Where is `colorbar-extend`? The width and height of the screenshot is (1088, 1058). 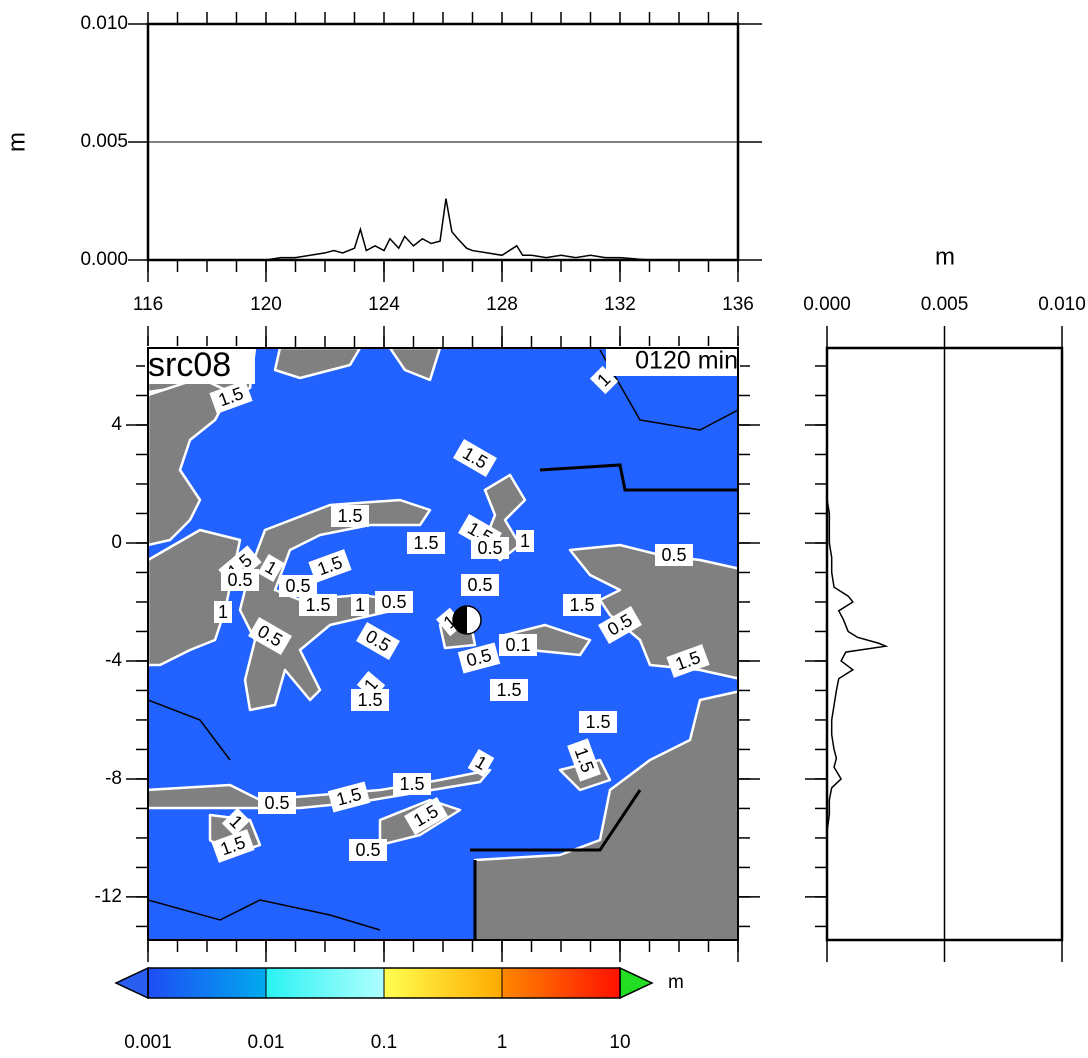
colorbar-extend is located at coordinates (636, 983).